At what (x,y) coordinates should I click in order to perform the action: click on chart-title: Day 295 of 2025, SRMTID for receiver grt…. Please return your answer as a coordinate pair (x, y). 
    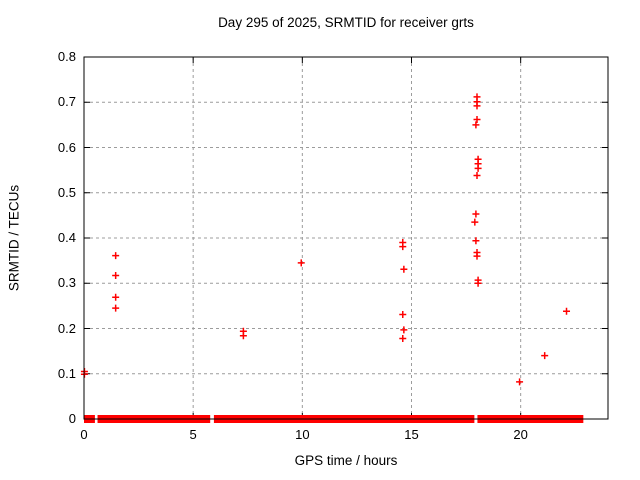
    Looking at the image, I should click on (346, 22).